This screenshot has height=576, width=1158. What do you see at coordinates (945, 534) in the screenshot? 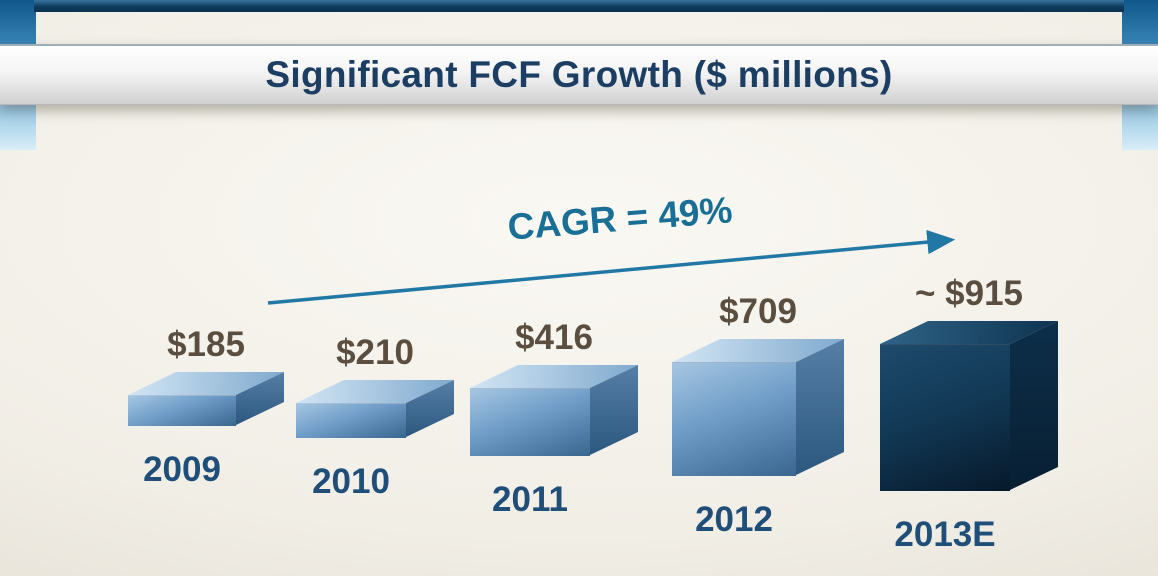
I see `bar-year-label: 2013E` at bounding box center [945, 534].